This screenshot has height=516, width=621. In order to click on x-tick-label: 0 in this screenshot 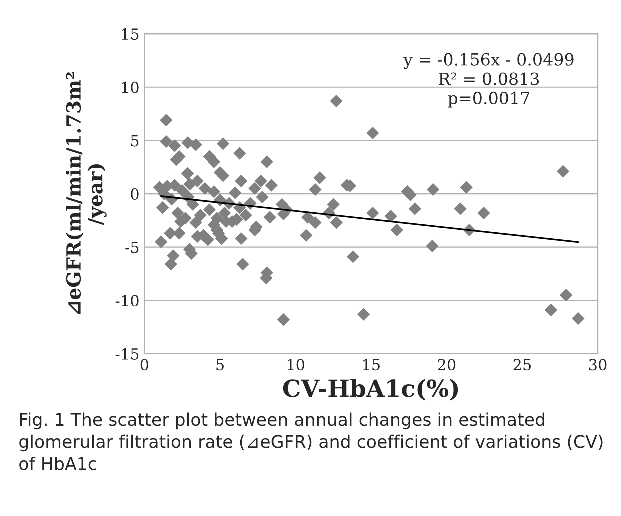, I will do `click(144, 365)`.